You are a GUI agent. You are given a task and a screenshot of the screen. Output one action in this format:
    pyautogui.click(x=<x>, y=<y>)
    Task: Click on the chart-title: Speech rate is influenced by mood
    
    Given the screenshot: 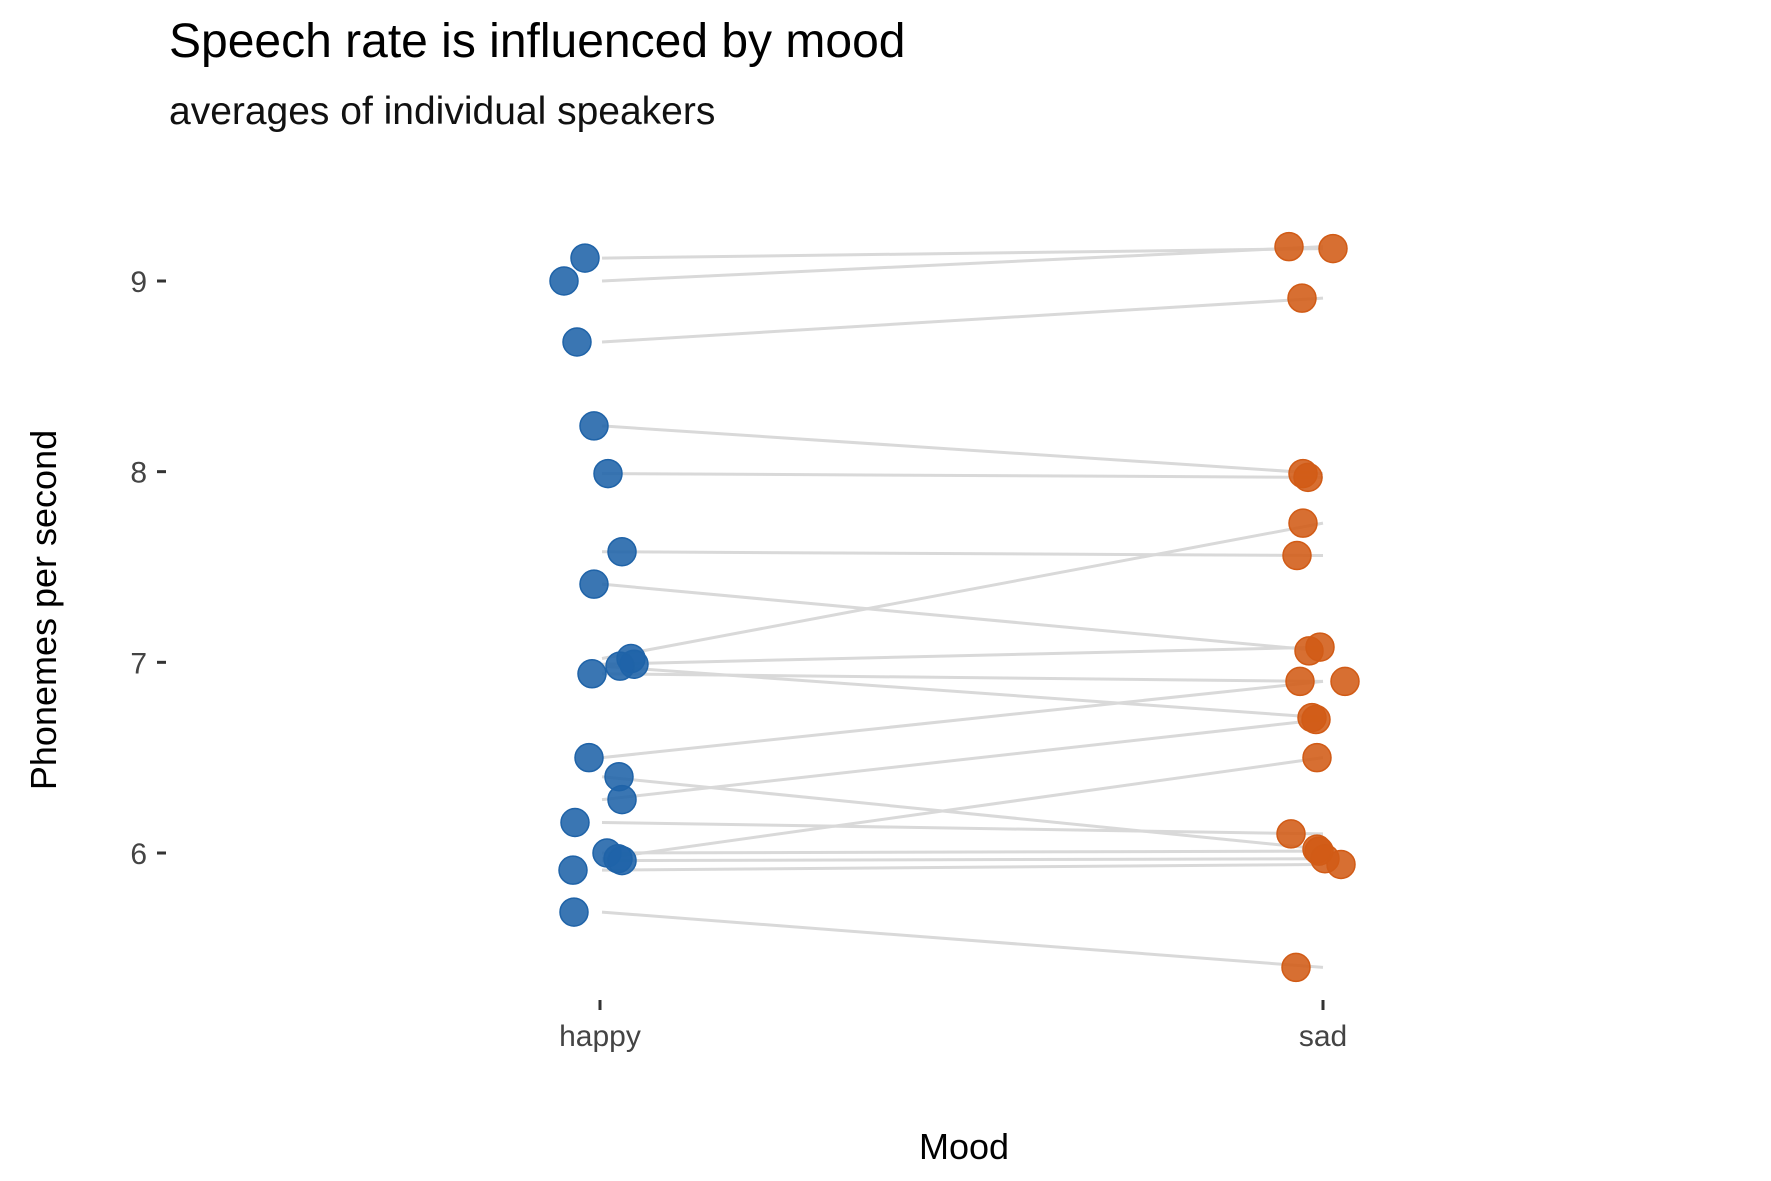 What is the action you would take?
    pyautogui.click(x=537, y=41)
    